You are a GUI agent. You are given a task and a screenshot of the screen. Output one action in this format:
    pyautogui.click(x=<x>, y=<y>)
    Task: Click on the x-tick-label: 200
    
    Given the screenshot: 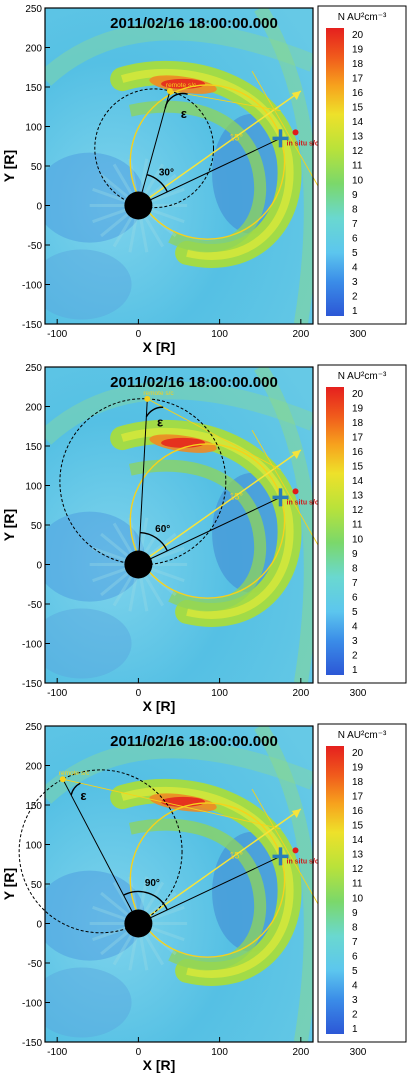 What is the action you would take?
    pyautogui.click(x=300, y=693)
    